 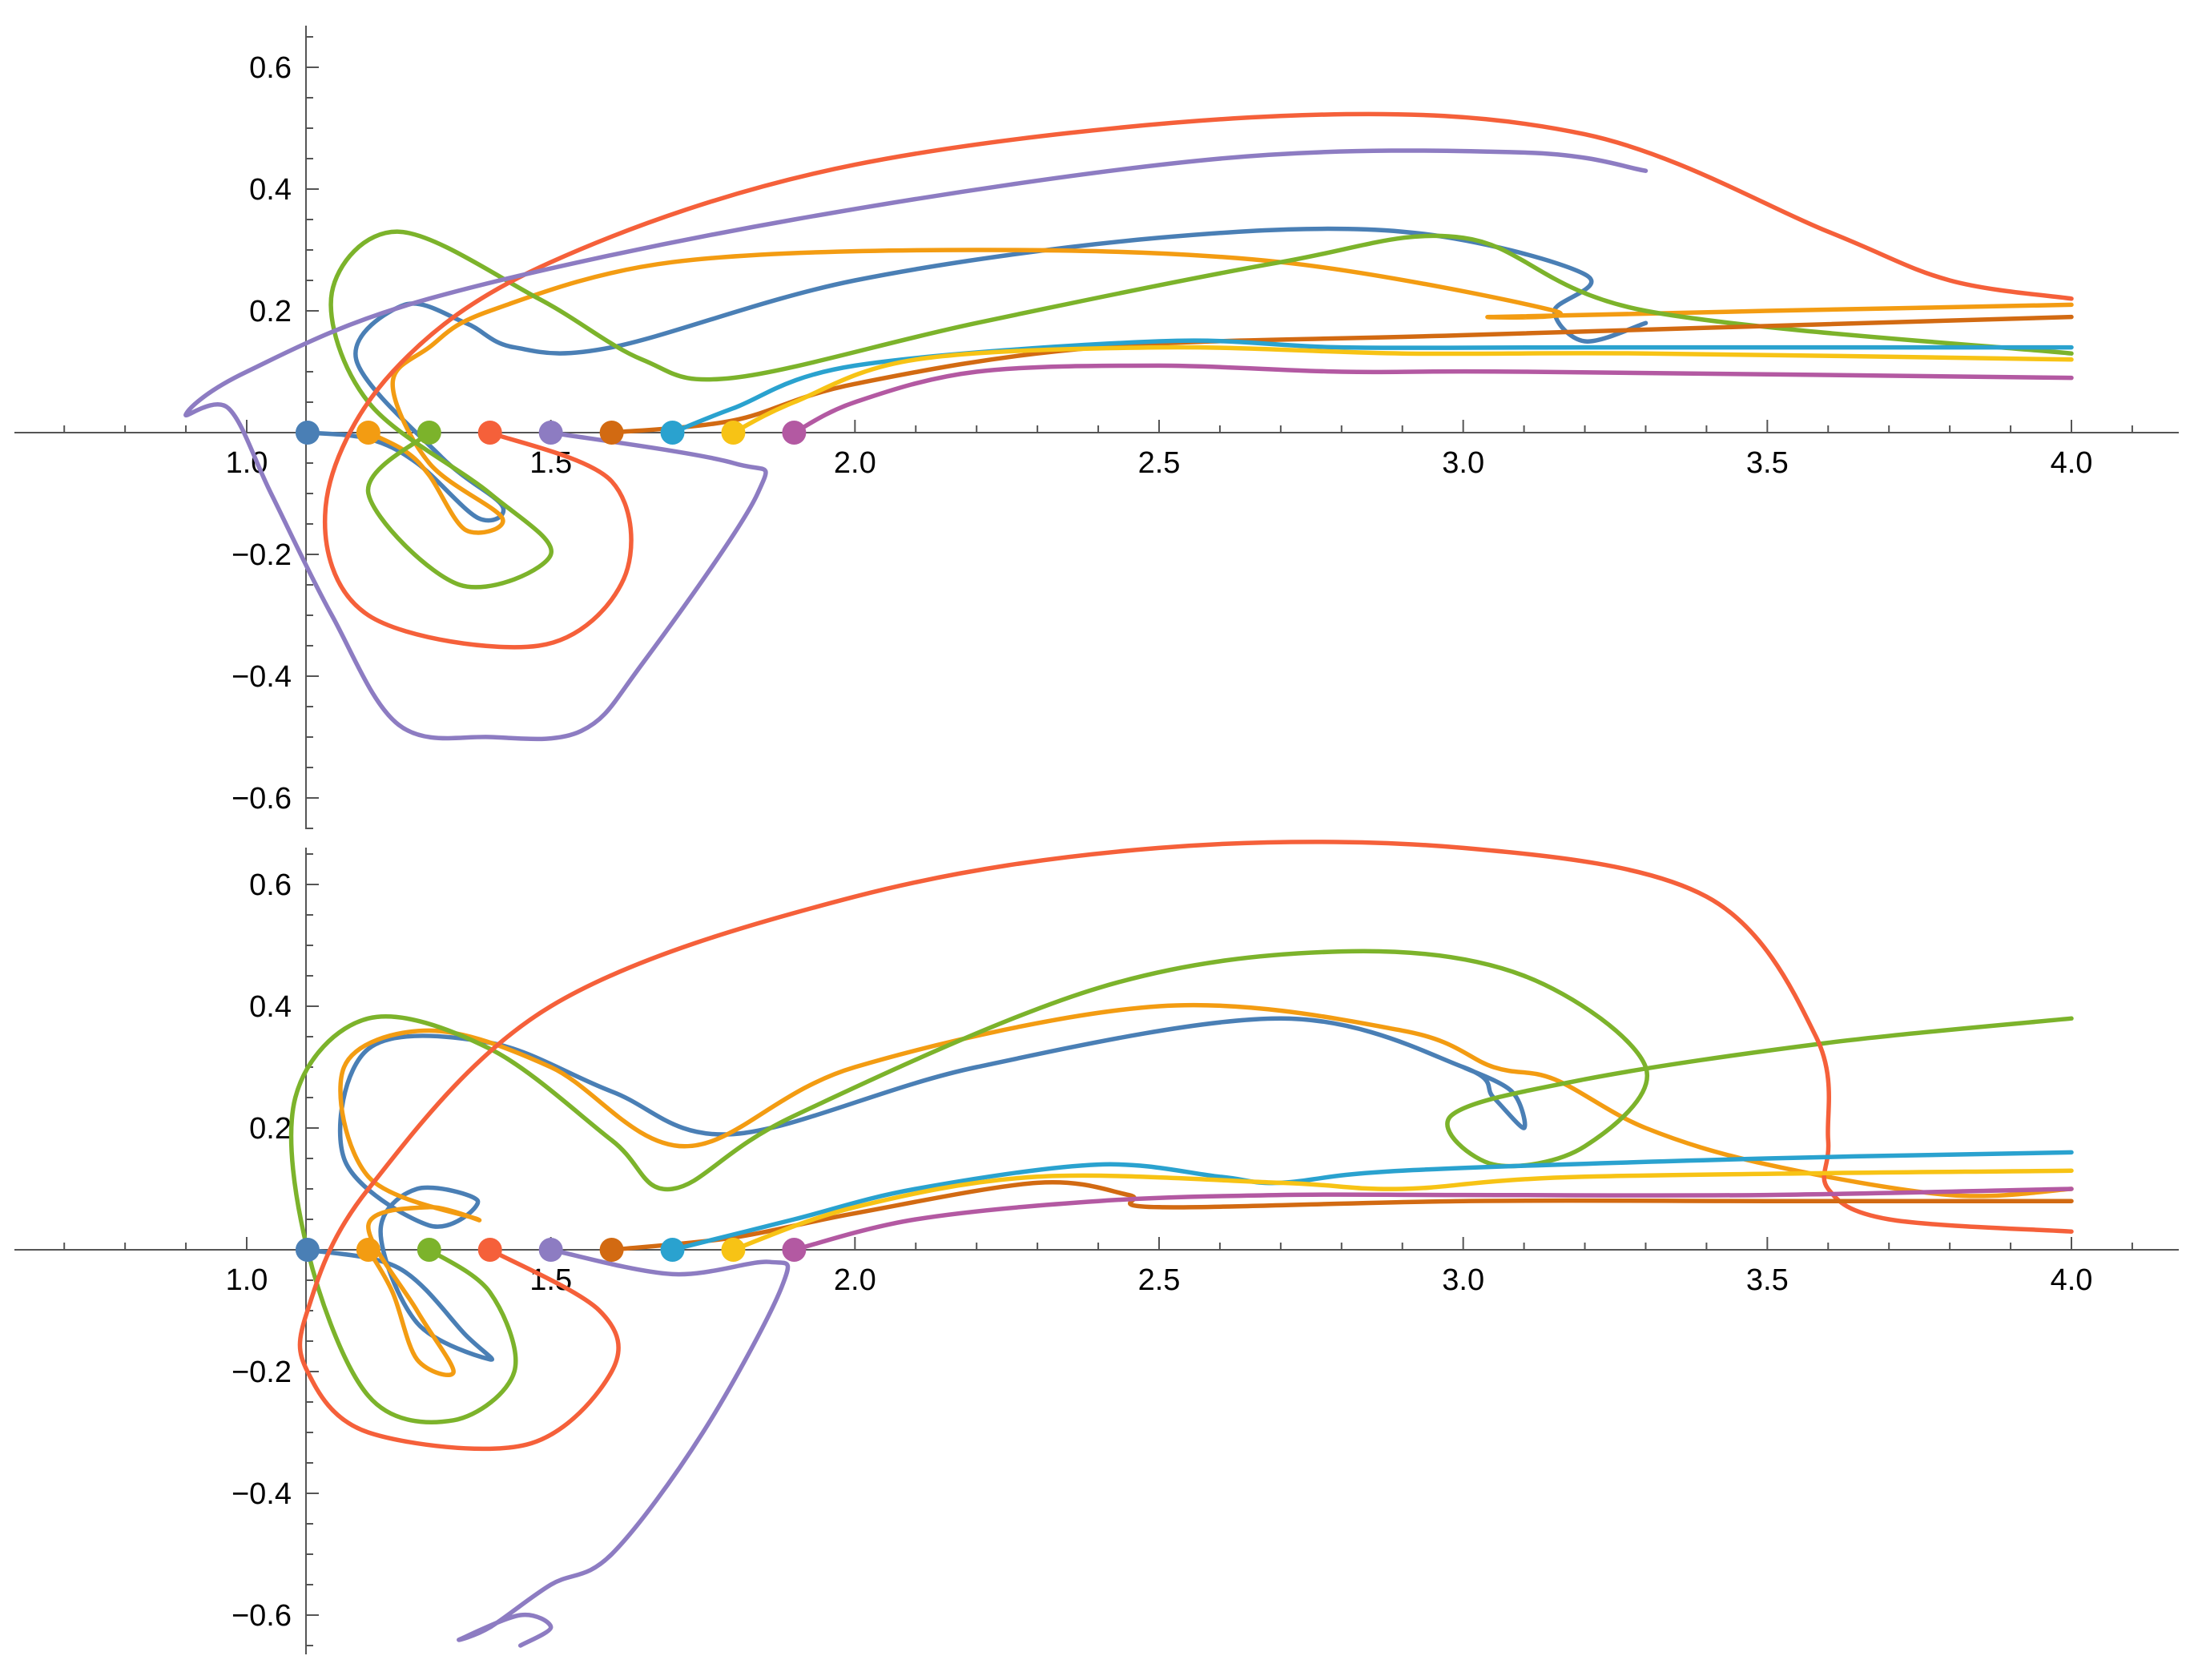 What do you see at coordinates (247, 1280) in the screenshot?
I see `x-tick-label: 1.0` at bounding box center [247, 1280].